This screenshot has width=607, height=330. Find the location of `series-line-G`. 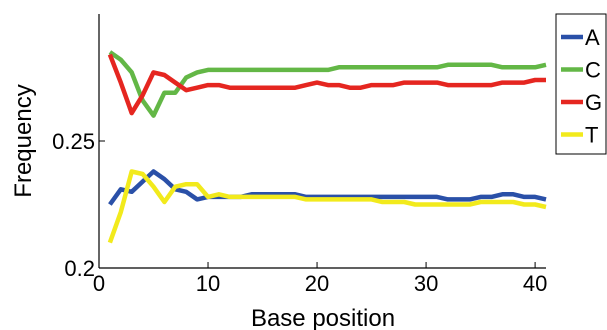

series-line-G is located at coordinates (326, 84).